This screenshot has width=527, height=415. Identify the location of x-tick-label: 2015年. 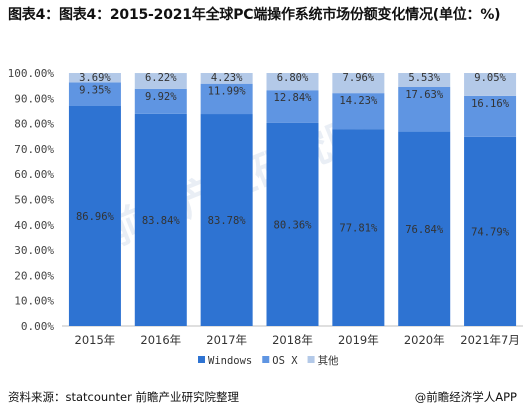
(95, 340).